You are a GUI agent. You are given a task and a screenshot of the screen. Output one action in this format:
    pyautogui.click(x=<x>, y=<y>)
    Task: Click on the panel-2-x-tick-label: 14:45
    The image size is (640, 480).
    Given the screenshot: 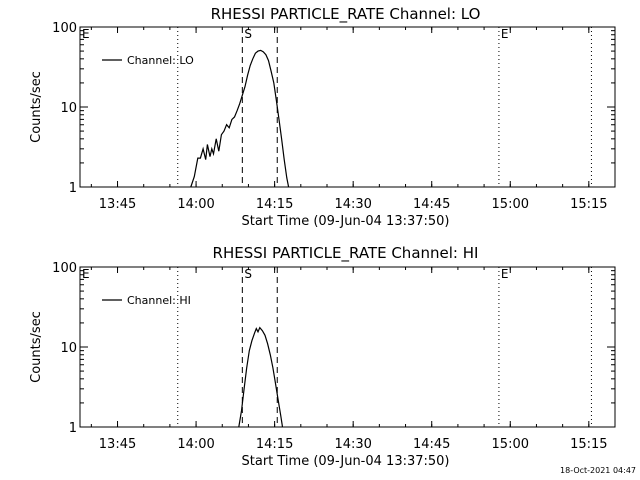 What is the action you would take?
    pyautogui.click(x=431, y=444)
    